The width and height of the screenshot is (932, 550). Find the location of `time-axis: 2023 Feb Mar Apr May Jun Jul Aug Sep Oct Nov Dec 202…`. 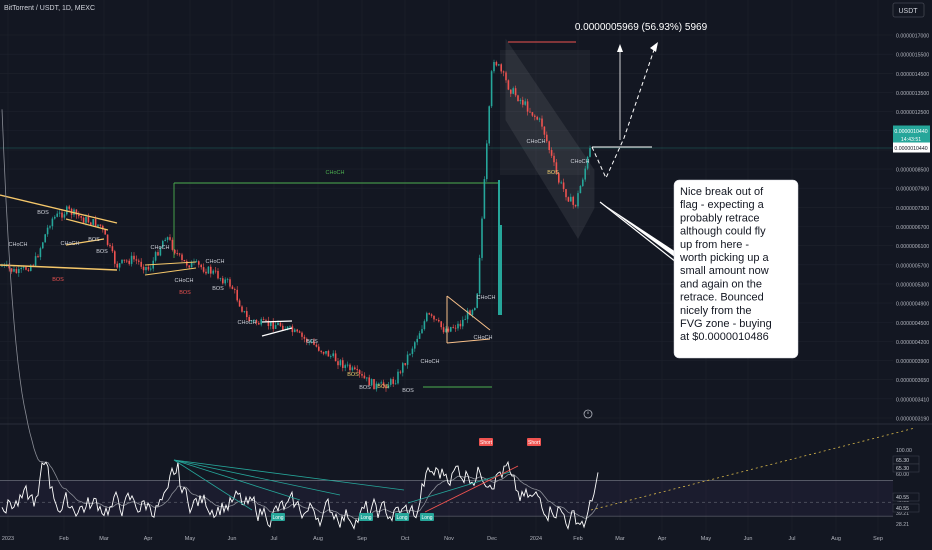

time-axis: 2023 Feb Mar Apr May Jun Jul Aug Sep Oct Nov Dec 202… is located at coordinates (442, 539).